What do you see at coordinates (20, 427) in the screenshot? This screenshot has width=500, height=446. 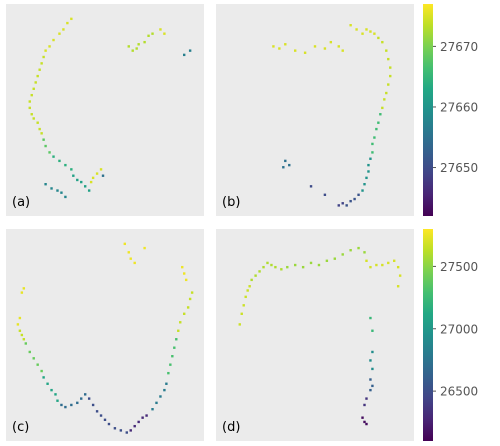 I see `panel-label: (c)` at bounding box center [20, 427].